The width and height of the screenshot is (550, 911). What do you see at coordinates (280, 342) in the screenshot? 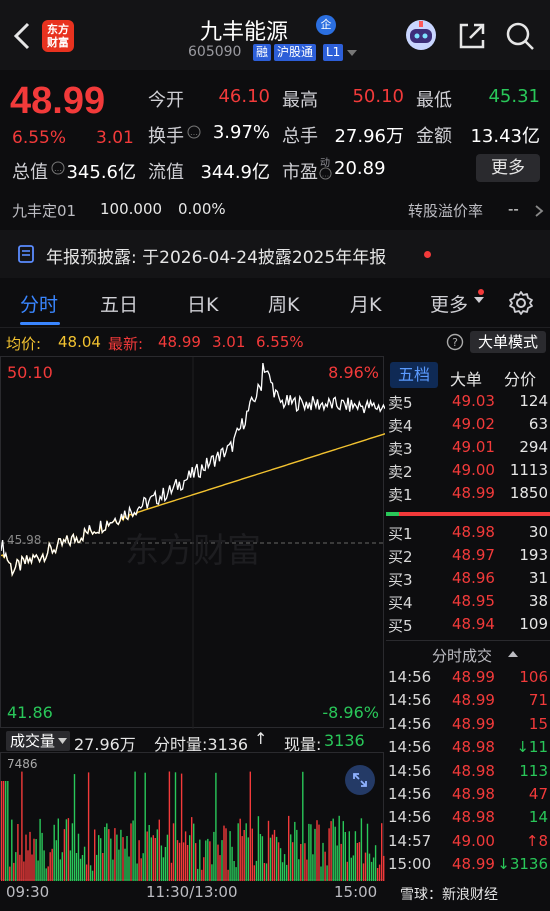
I see `latest-percent: 6.55%` at bounding box center [280, 342].